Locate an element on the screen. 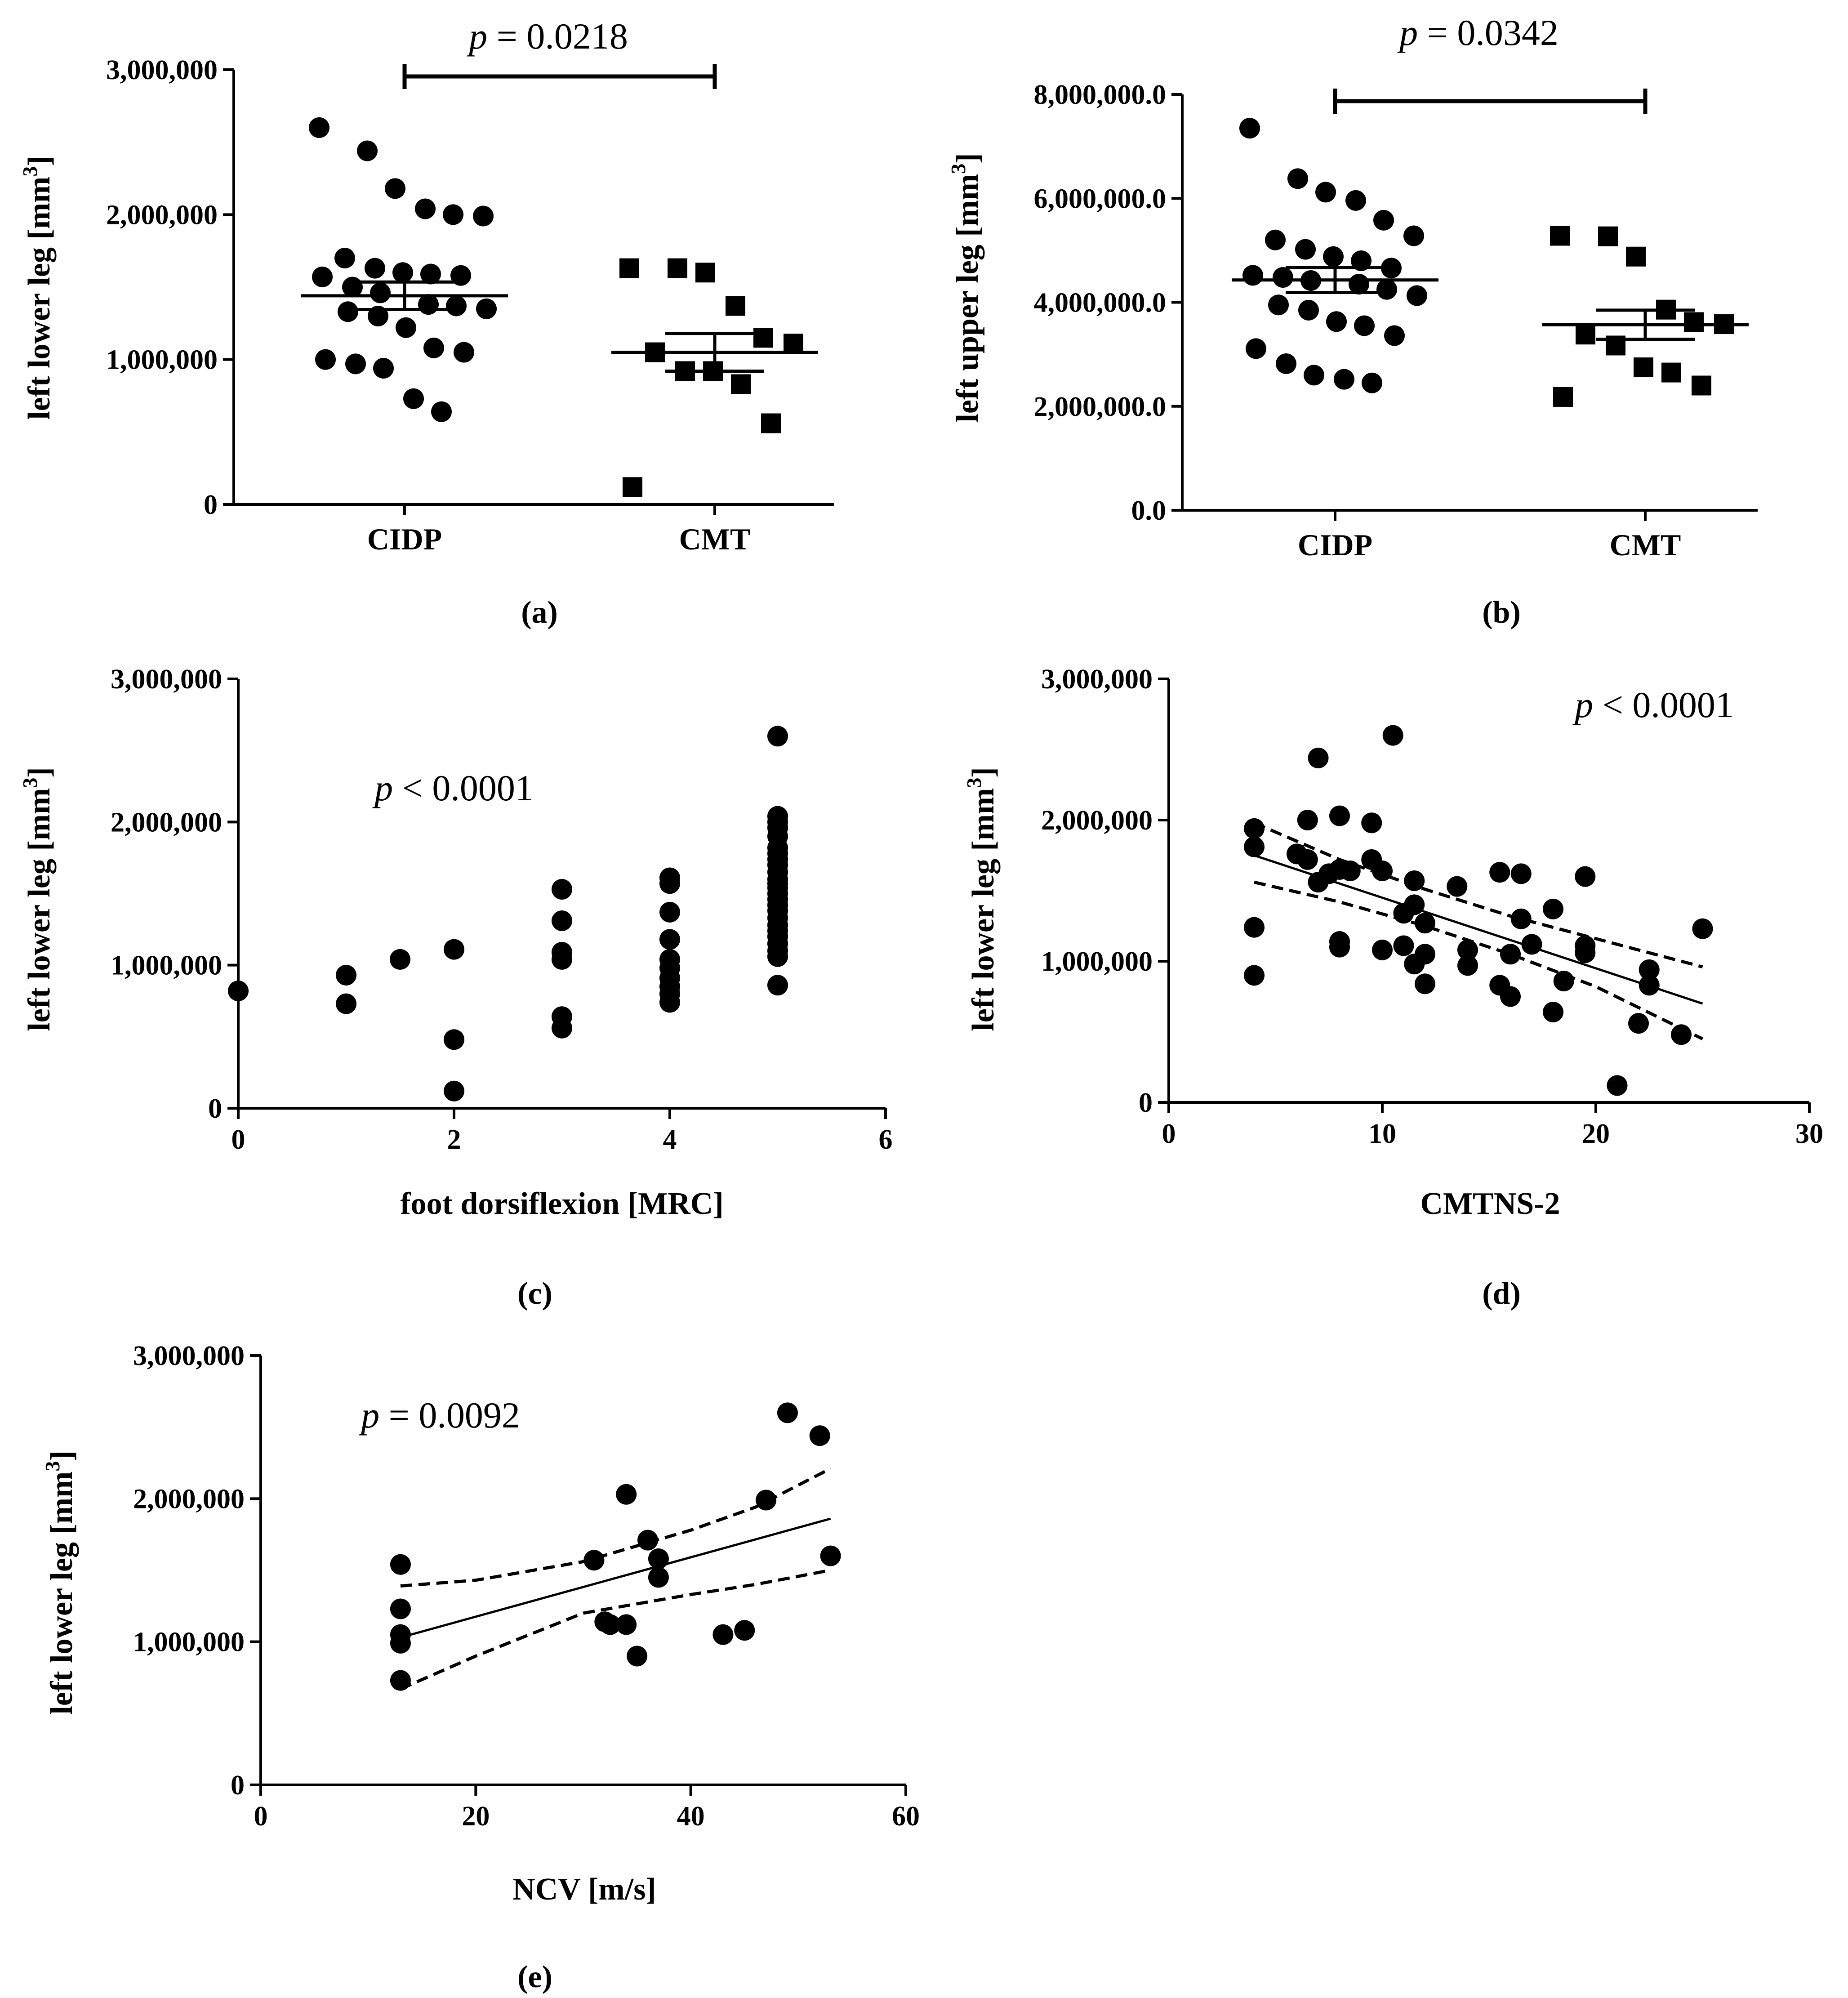  panel-a-y-tick-label: 2,000,000 is located at coordinates (162, 215).